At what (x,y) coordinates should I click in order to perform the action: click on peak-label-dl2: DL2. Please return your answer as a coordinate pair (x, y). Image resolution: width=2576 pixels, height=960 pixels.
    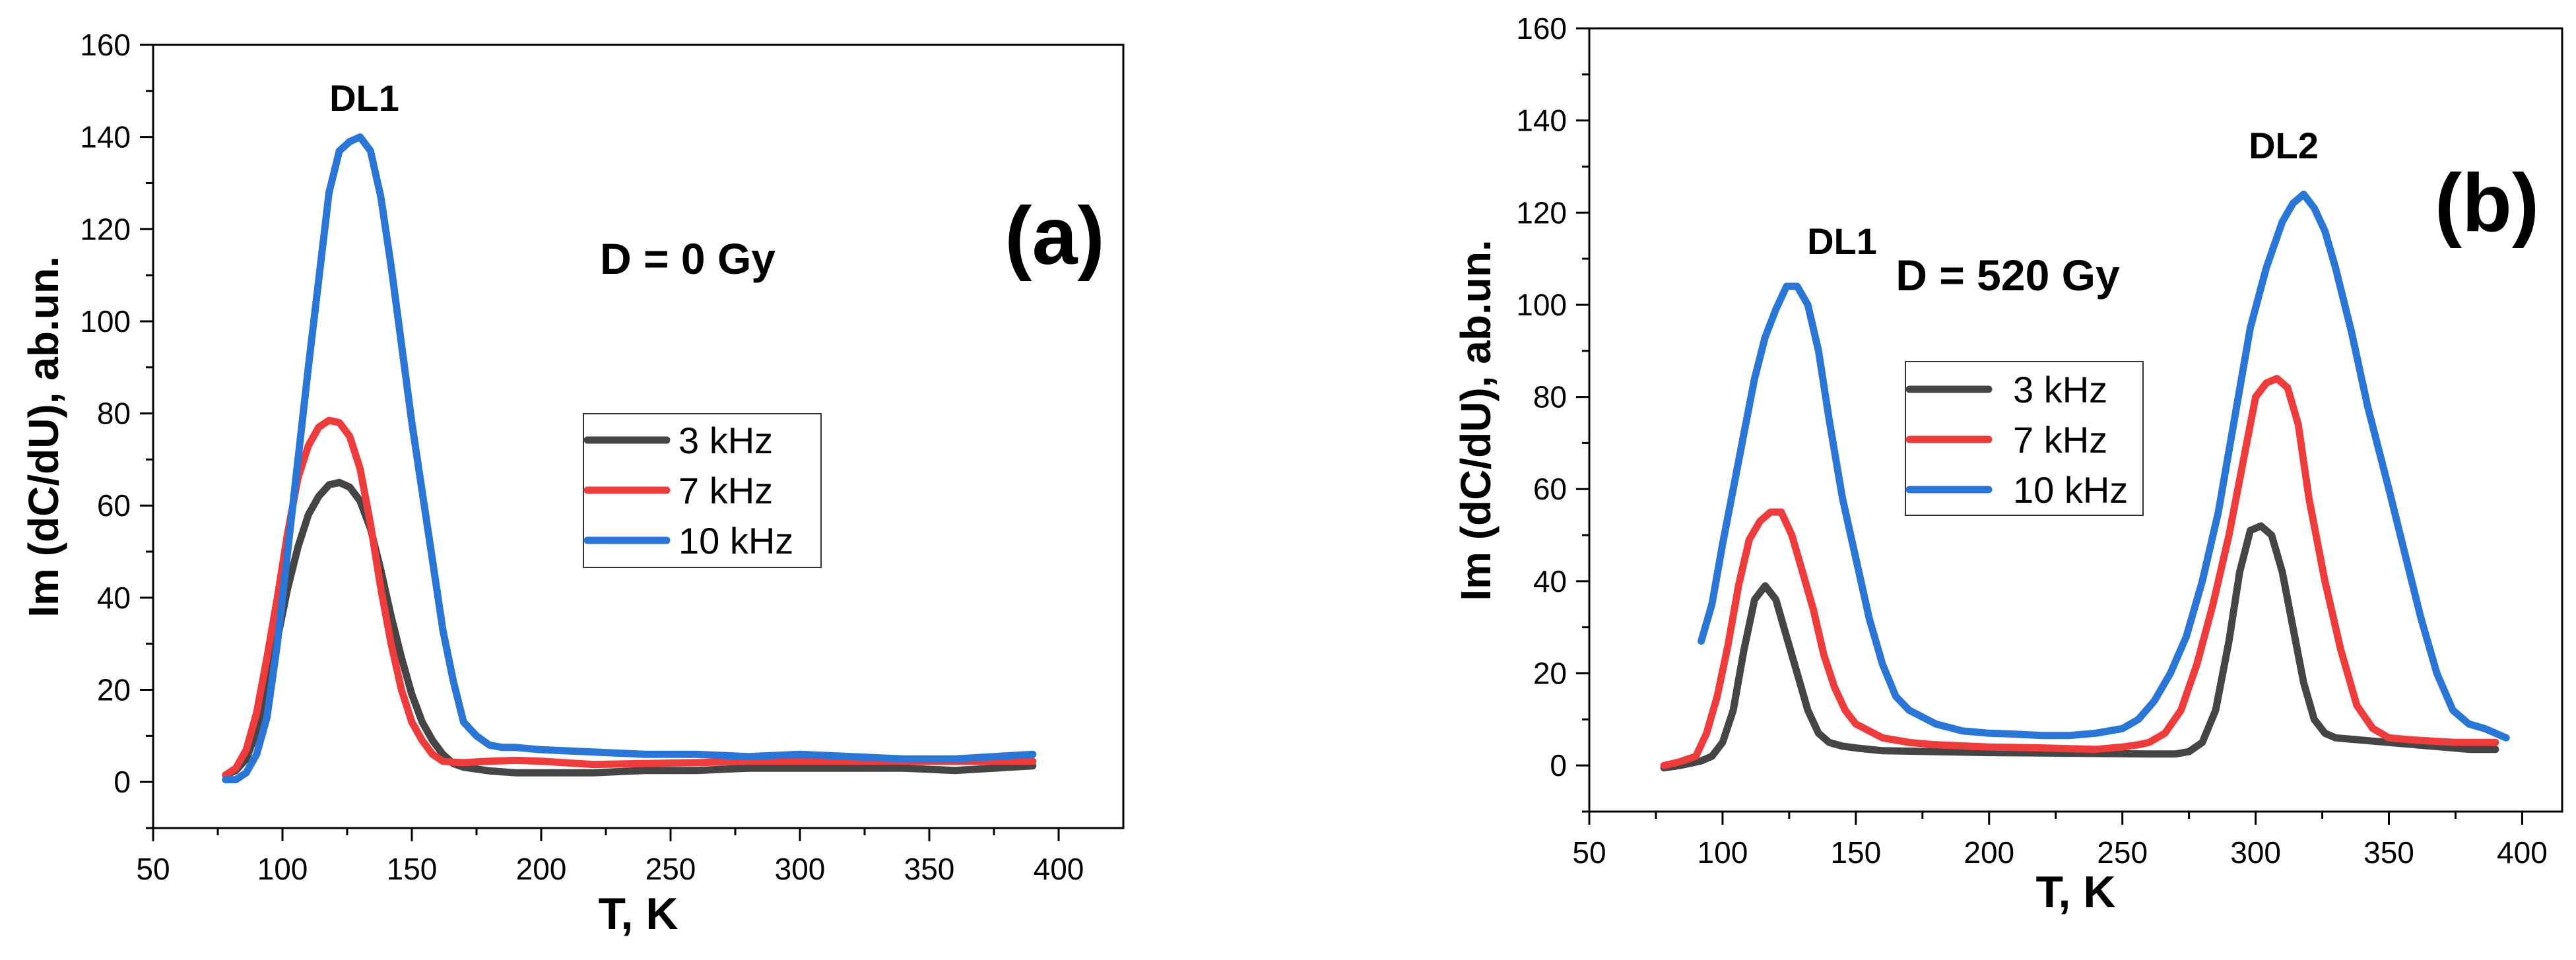
    Looking at the image, I should click on (2284, 145).